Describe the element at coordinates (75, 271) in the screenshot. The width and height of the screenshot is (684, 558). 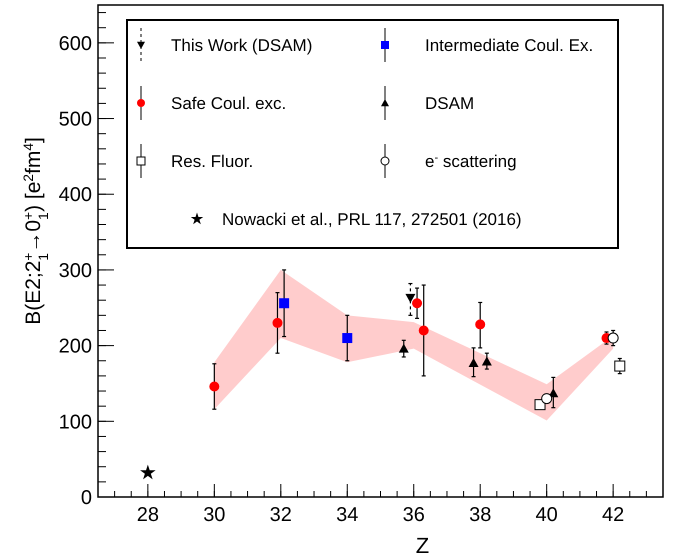
I see `y-tick-label: 300` at that location.